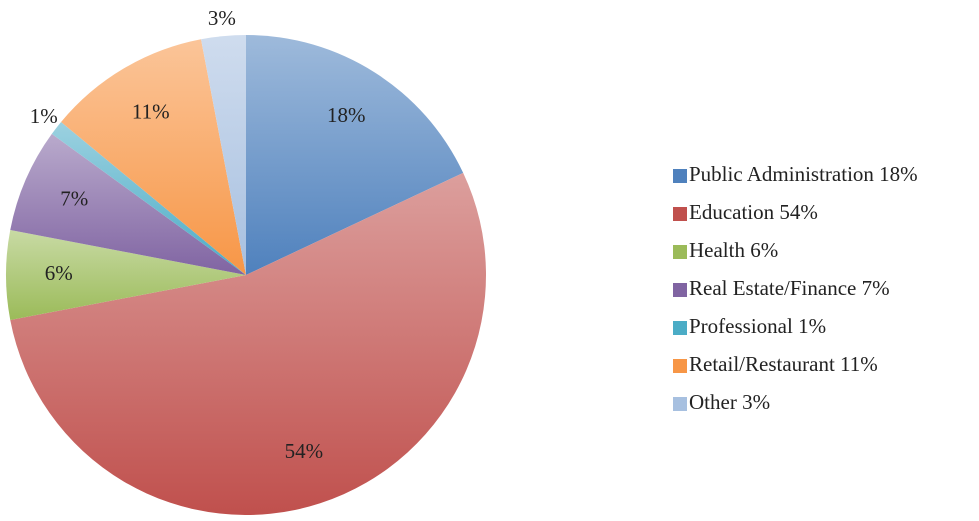  Describe the element at coordinates (753, 212) in the screenshot. I see `legend-label: Education 54%` at that location.